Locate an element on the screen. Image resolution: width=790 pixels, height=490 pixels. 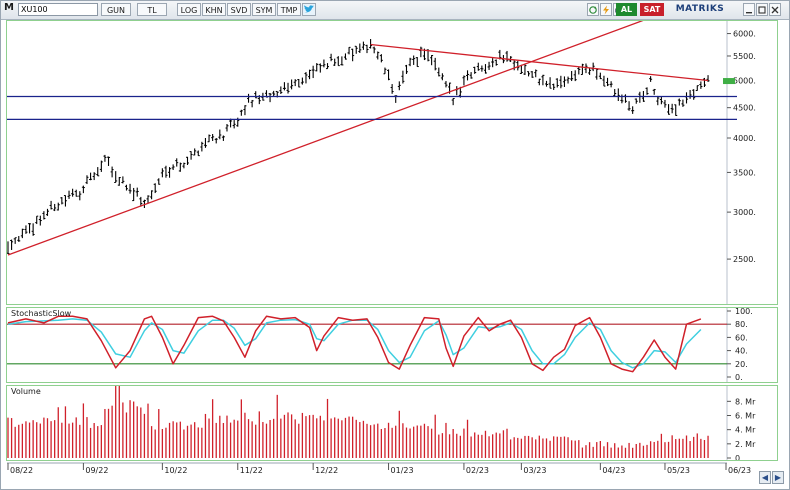
lightning-icon is located at coordinates (606, 9).